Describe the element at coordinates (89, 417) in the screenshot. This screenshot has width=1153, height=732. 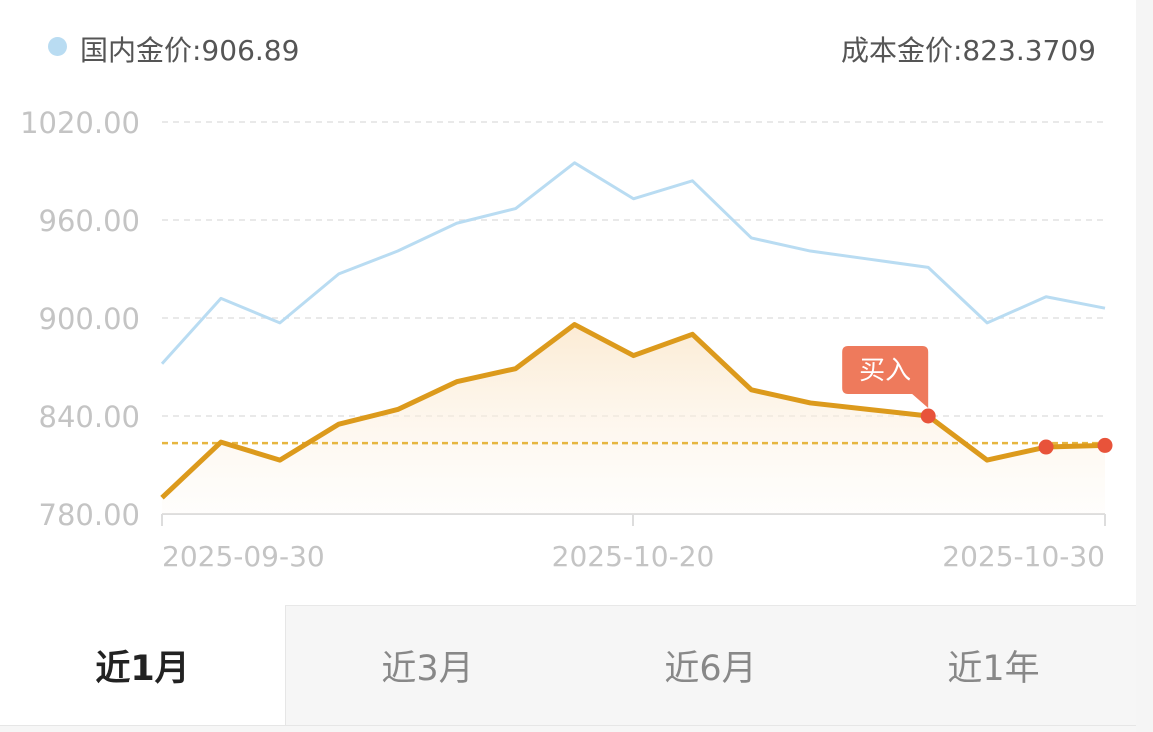
I see `y-tick-label: 840.00` at that location.